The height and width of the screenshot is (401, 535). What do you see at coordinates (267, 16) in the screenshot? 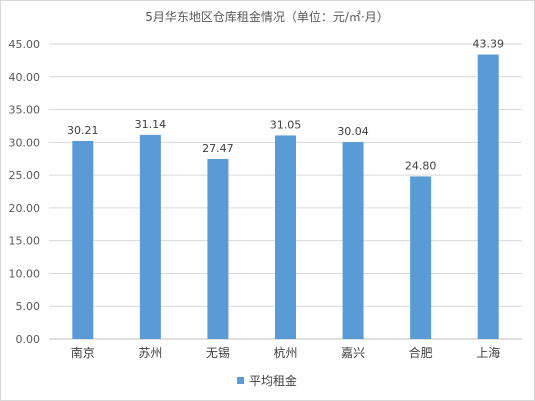
I see `chart-title: 5月华东地区仓库租金情况（单位：元/㎡·月）` at bounding box center [267, 16].